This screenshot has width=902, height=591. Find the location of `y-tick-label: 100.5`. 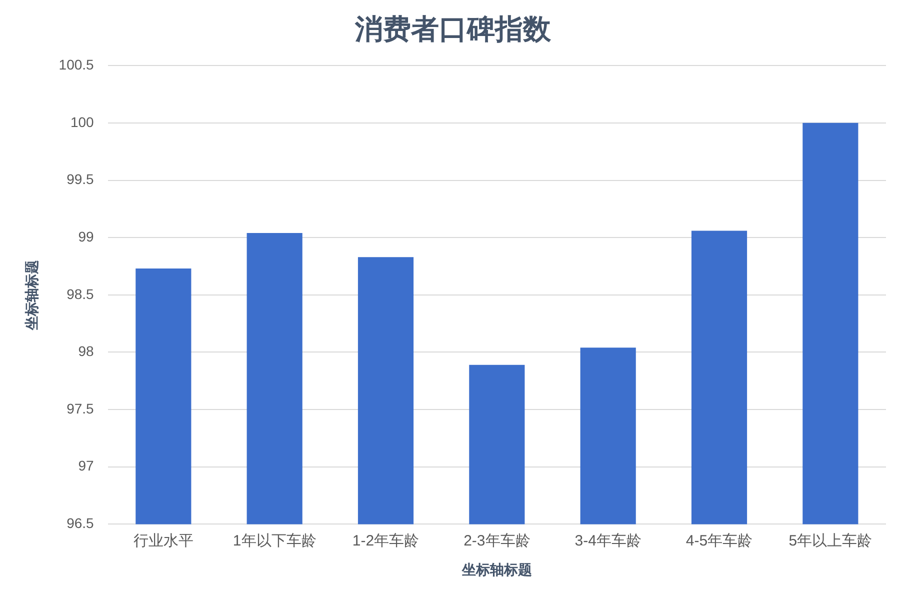

y-tick-label: 100.5 is located at coordinates (76, 64).